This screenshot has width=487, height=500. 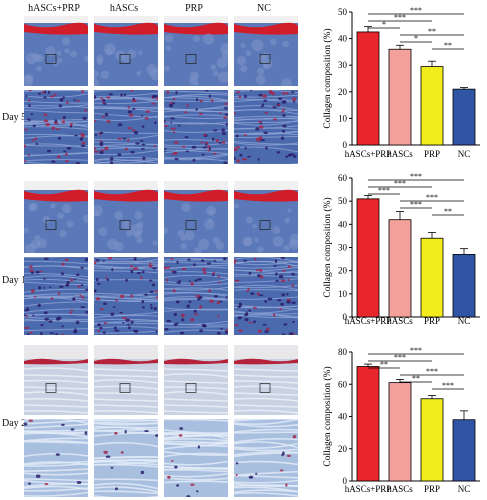 I want to click on histology-overview-r0-c3, so click(x=266, y=51).